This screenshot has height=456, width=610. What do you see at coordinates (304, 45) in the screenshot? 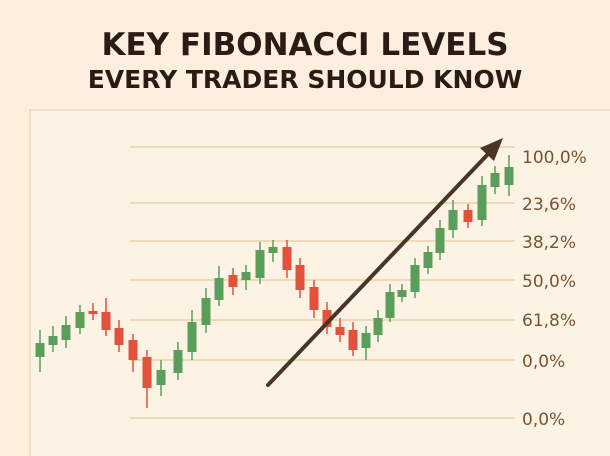
I see `title: KEY FIBONACCI LEVELS` at bounding box center [304, 45].